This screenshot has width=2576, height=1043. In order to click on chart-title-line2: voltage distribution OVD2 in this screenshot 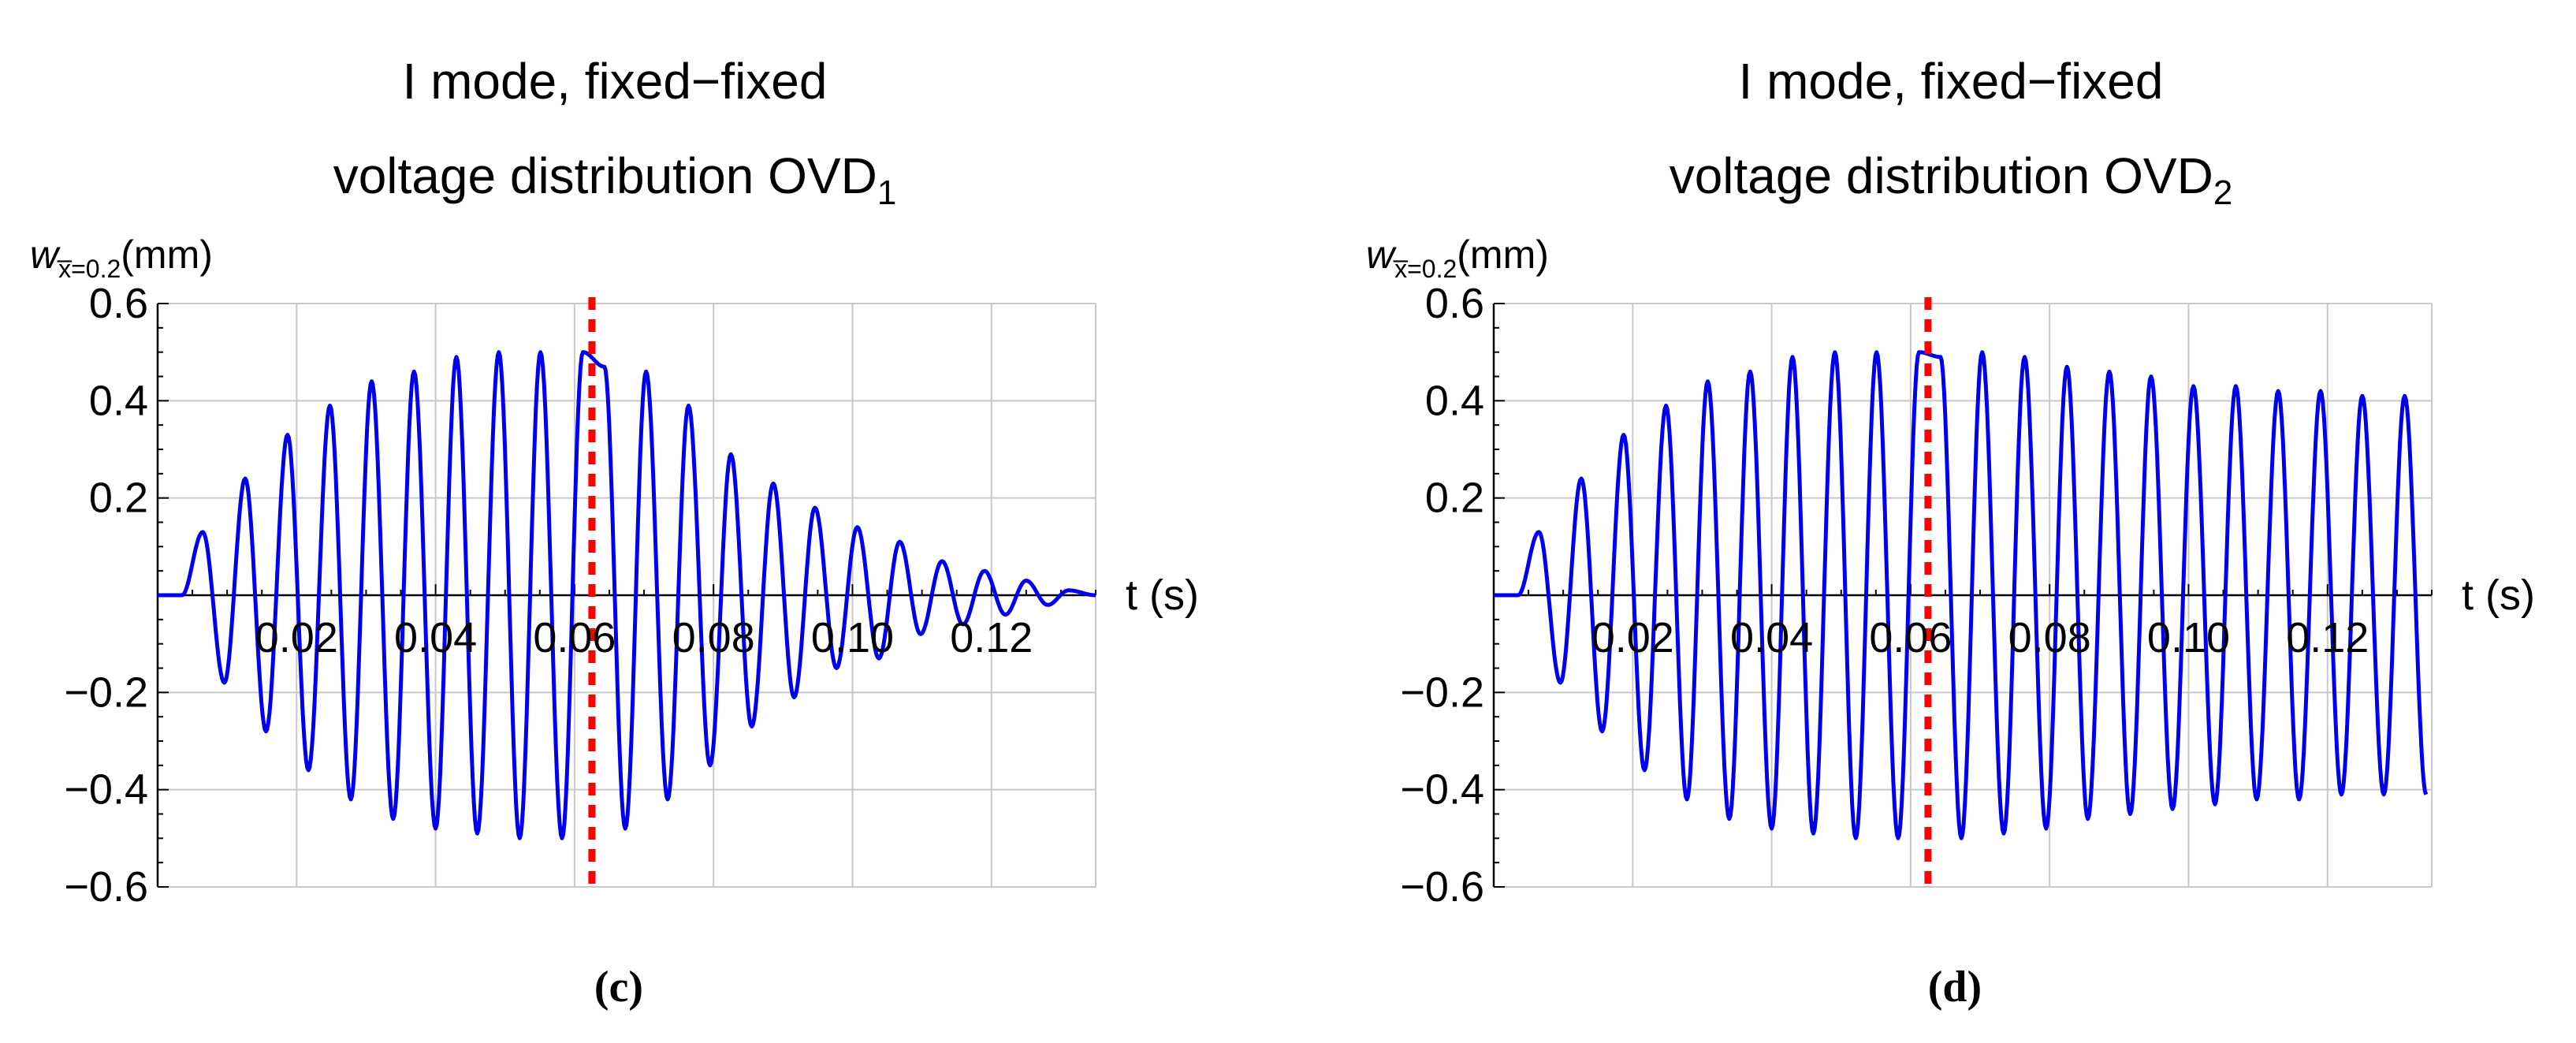, I will do `click(1951, 180)`.